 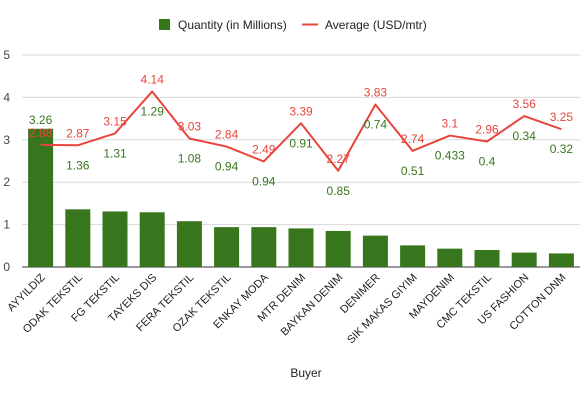 I want to click on bar-sik-makas-giyim, so click(x=413, y=256).